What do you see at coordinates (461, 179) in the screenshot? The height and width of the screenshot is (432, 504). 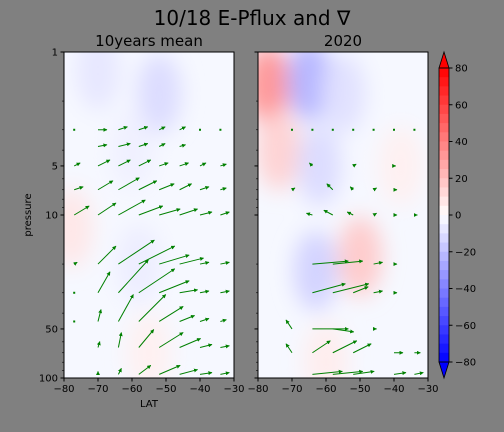 I see `colorbar-tick-label: 20` at bounding box center [461, 179].